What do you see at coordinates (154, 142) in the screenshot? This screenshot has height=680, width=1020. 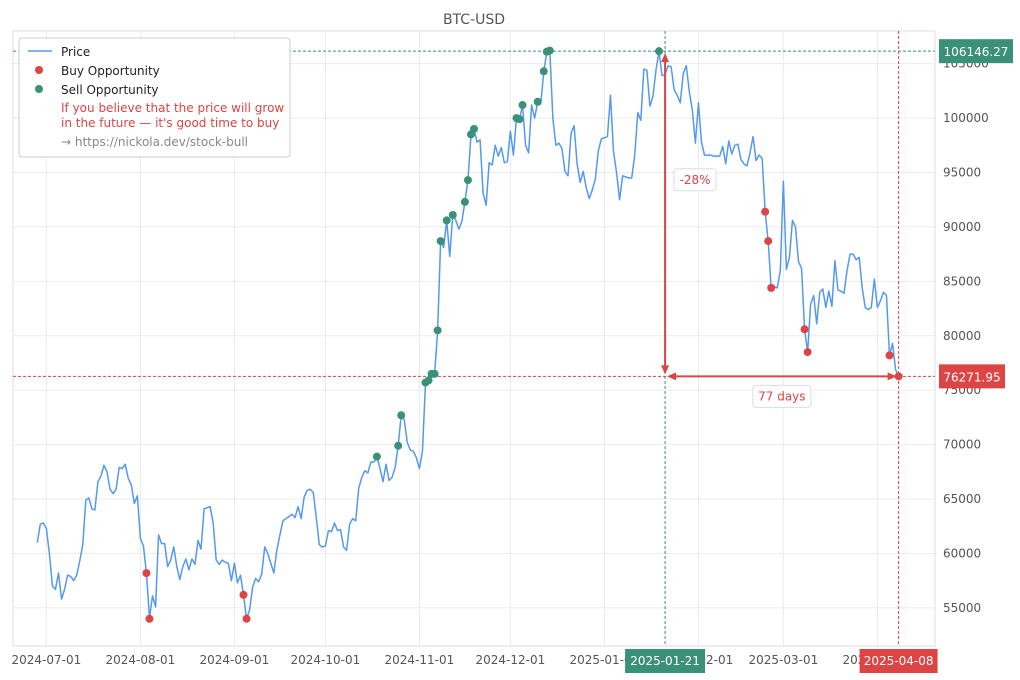 I see `legend-link: → https://nickola.dev/stock-bull` at bounding box center [154, 142].